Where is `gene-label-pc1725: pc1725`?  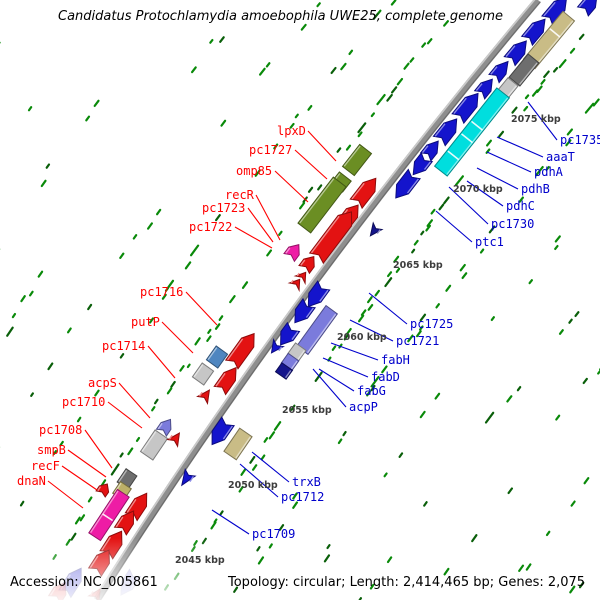 gene-label-pc1725: pc1725 is located at coordinates (432, 324).